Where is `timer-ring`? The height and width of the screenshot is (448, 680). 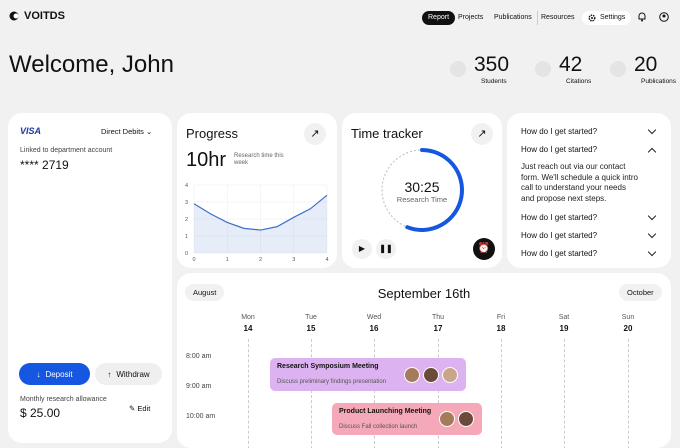
timer-ring is located at coordinates (422, 190).